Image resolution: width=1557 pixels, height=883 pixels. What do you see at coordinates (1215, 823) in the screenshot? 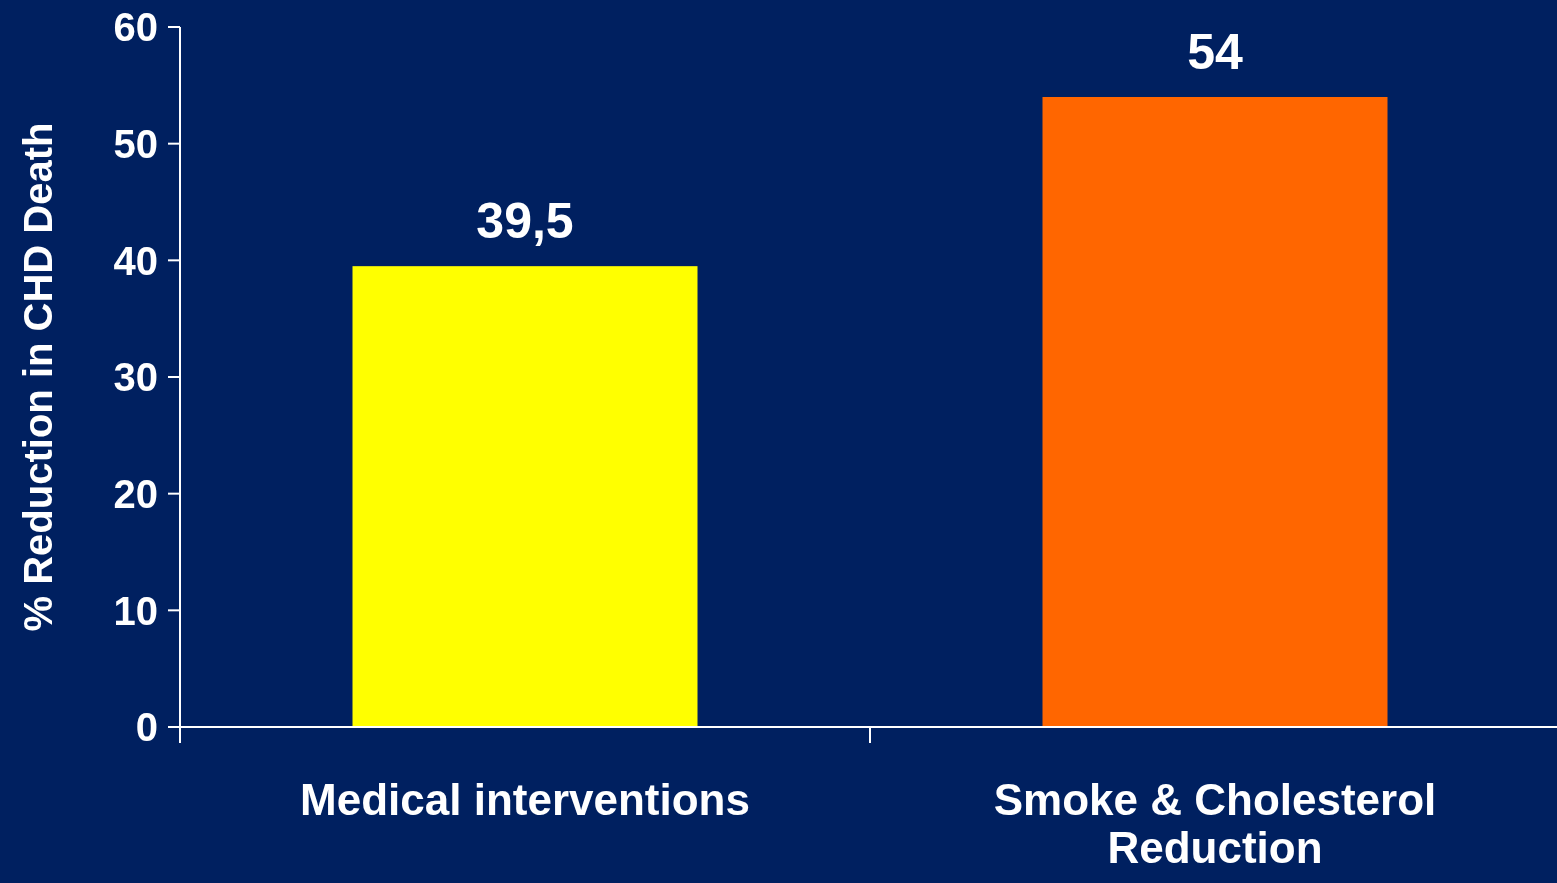
I see `x-tick-label: Smoke & Cholesterol Reduction` at bounding box center [1215, 823].